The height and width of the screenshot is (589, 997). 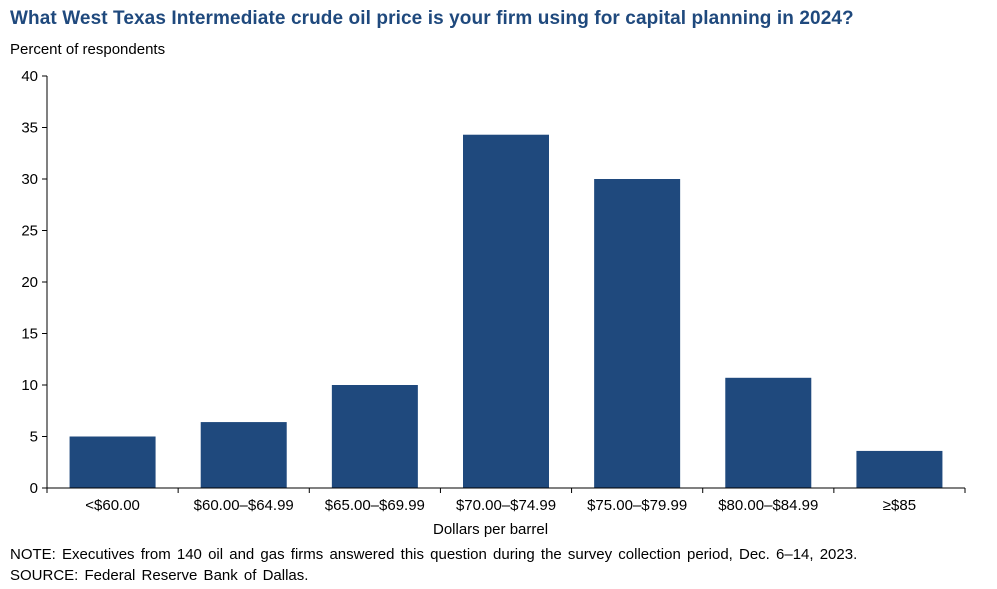 I want to click on y-tick-label: 35, so click(x=29, y=128).